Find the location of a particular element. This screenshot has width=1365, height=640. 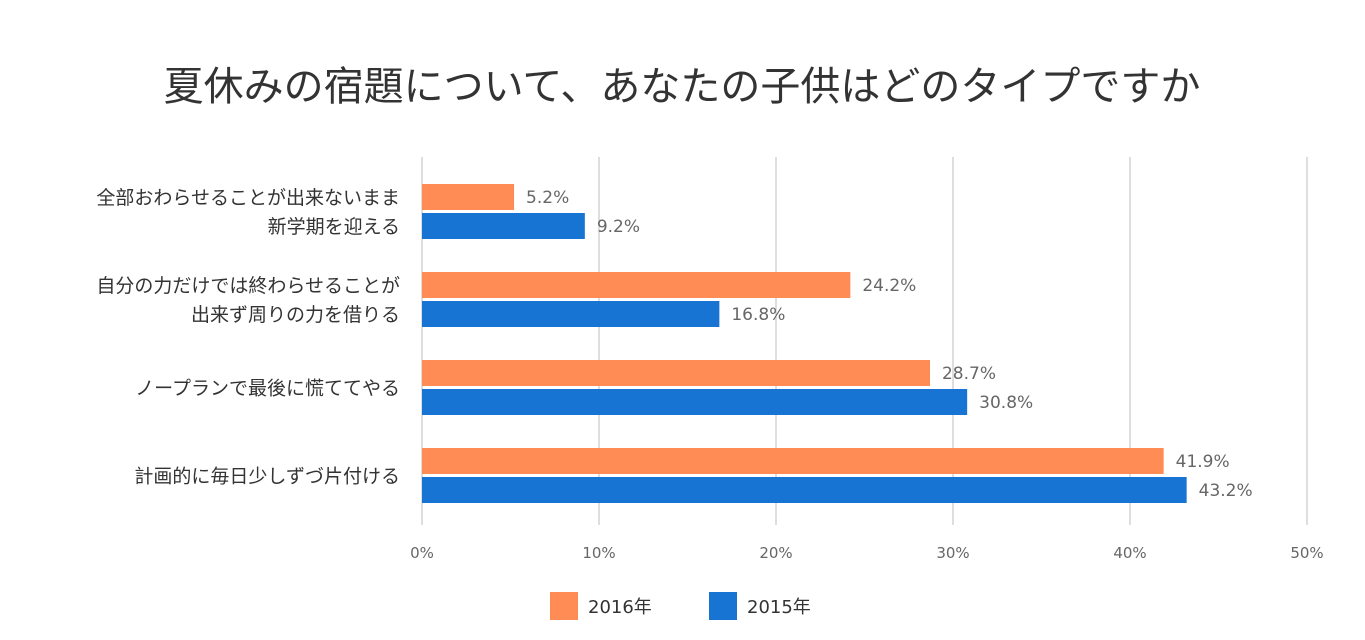

category-label: 計画的に毎日少しずづ片付ける is located at coordinates (267, 477).